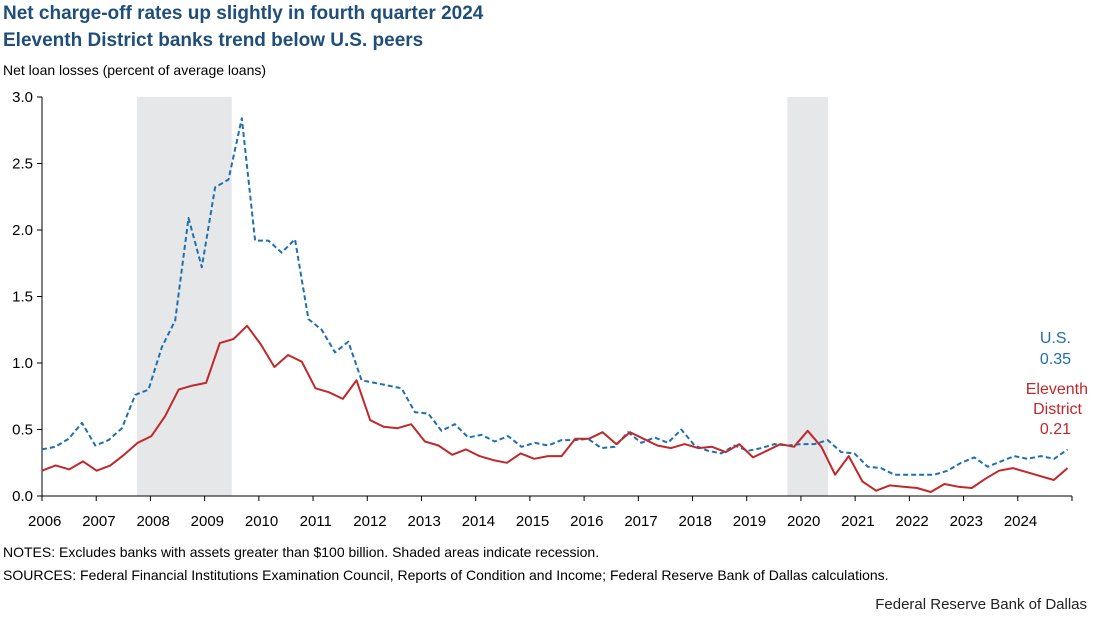 This screenshot has height=620, width=1095. Describe the element at coordinates (803, 521) in the screenshot. I see `x-tick-label: 2020` at that location.